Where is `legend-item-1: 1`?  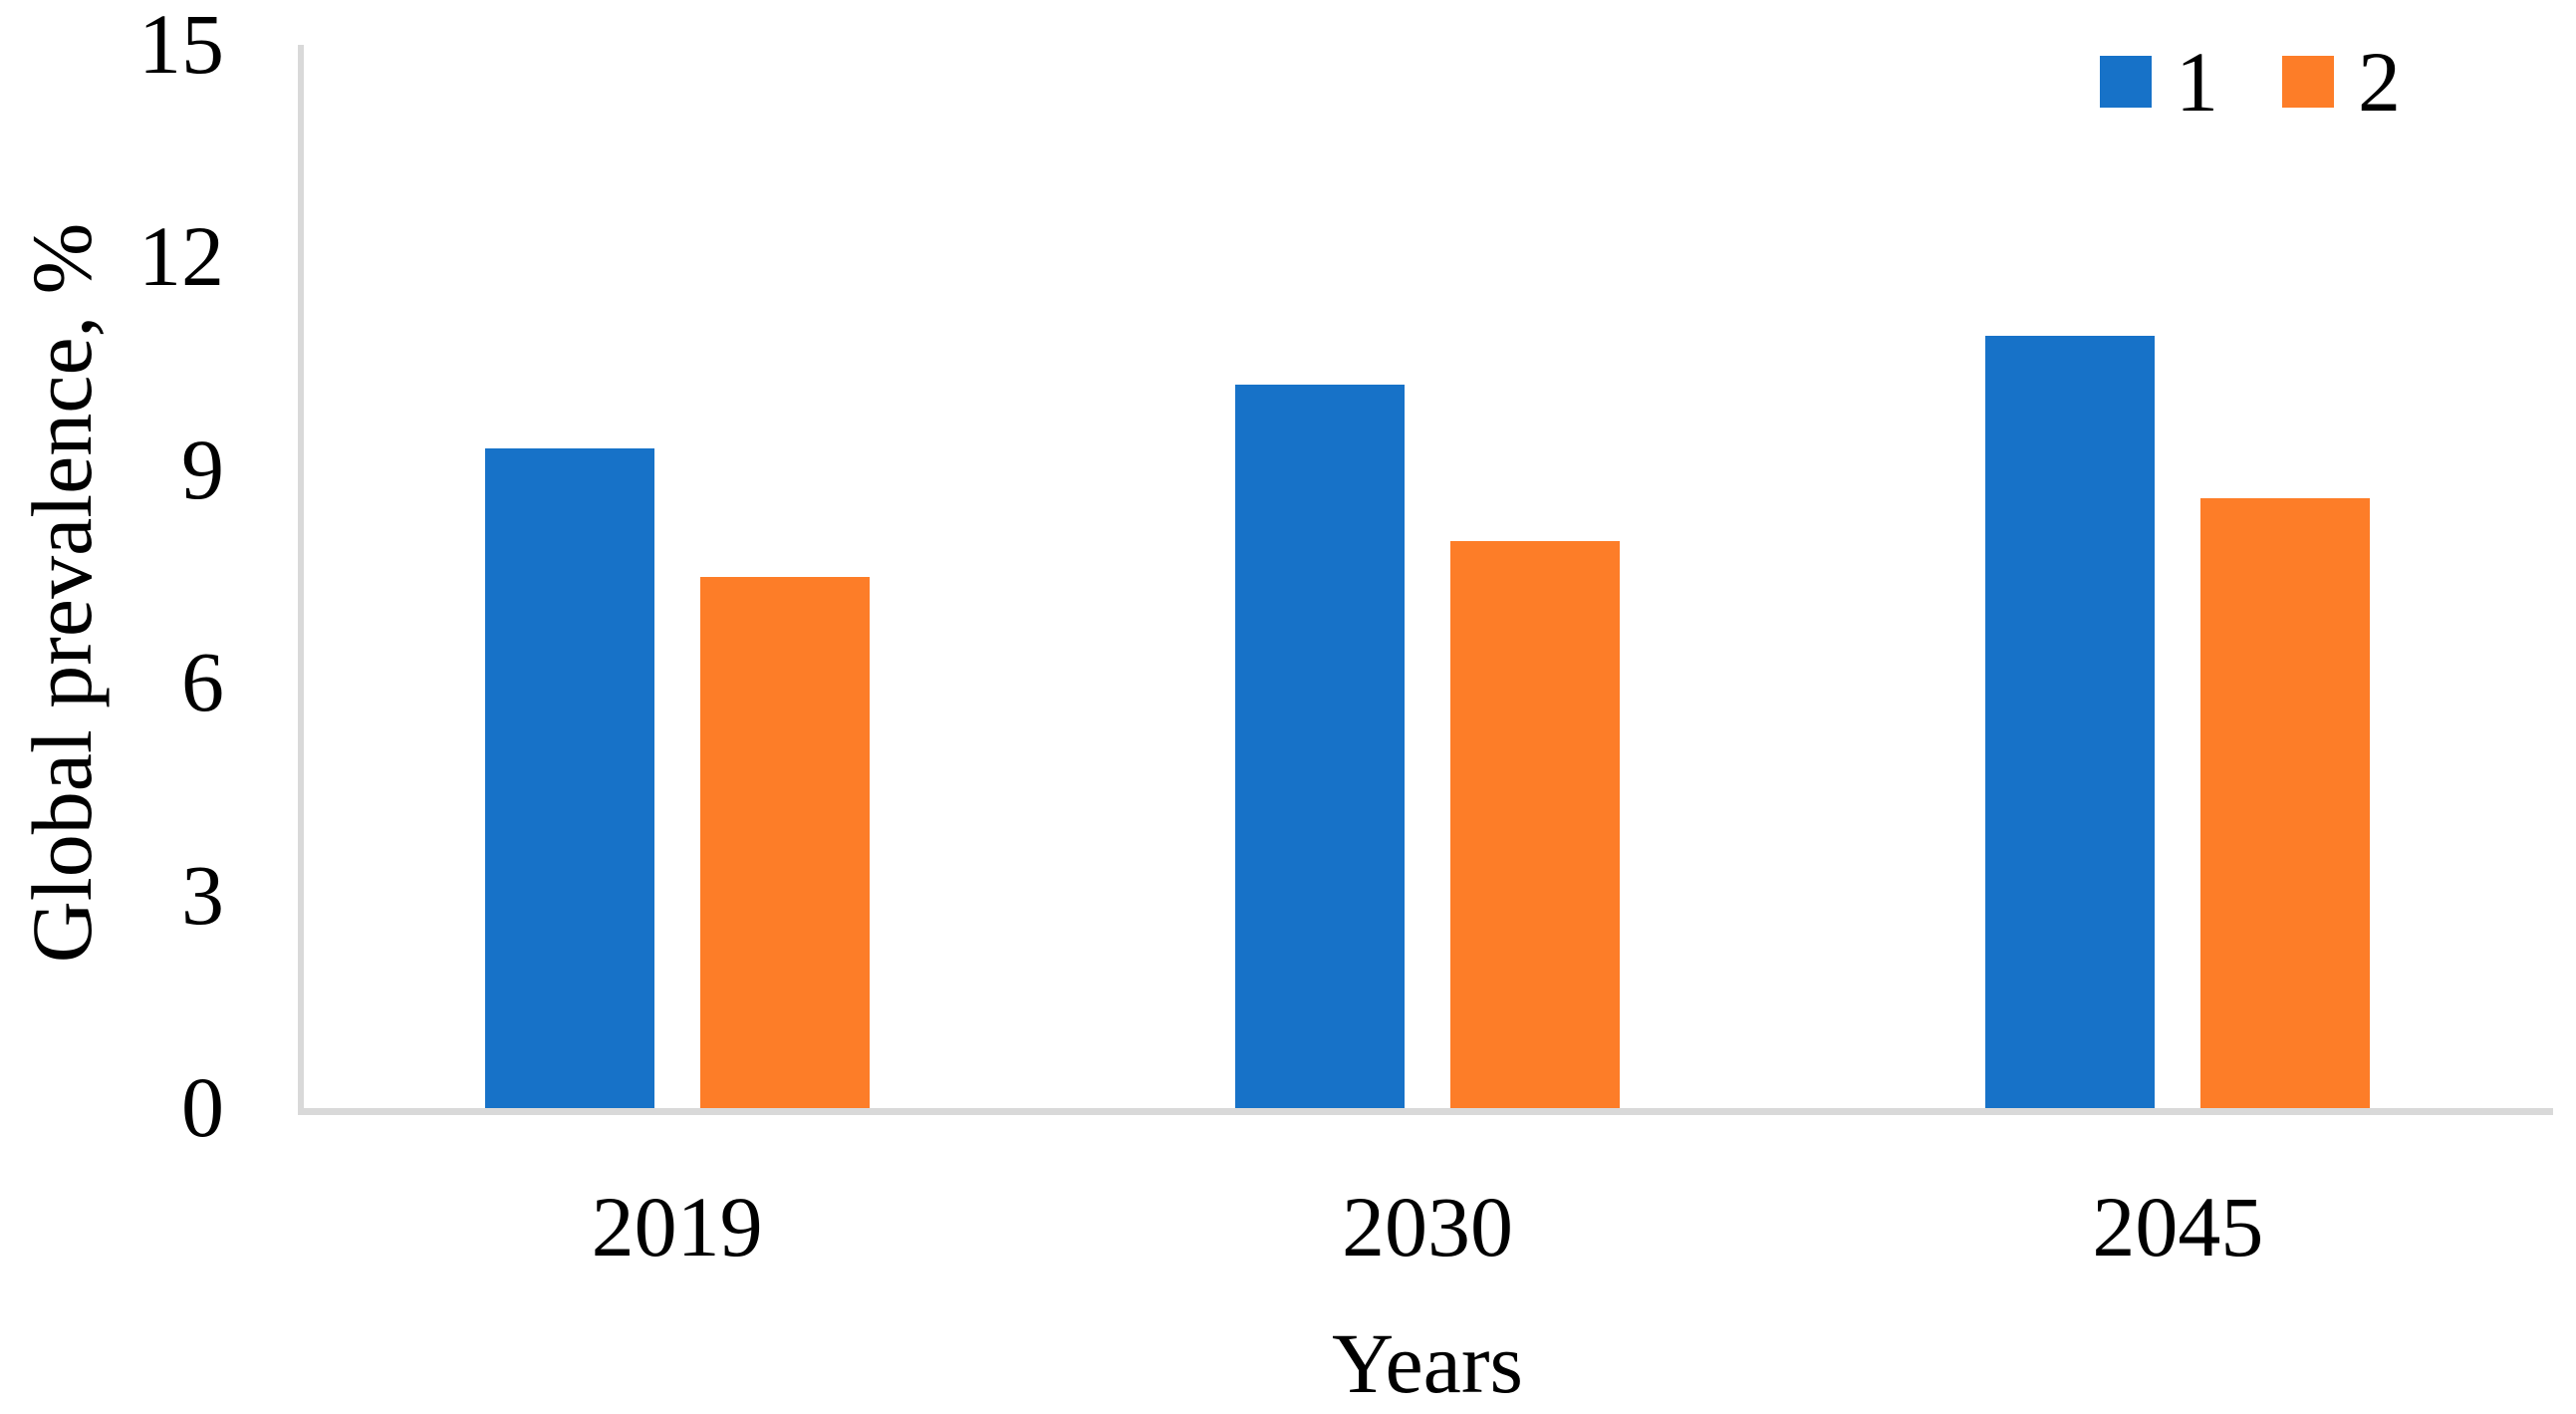 legend-item-1: 1 is located at coordinates (2159, 82).